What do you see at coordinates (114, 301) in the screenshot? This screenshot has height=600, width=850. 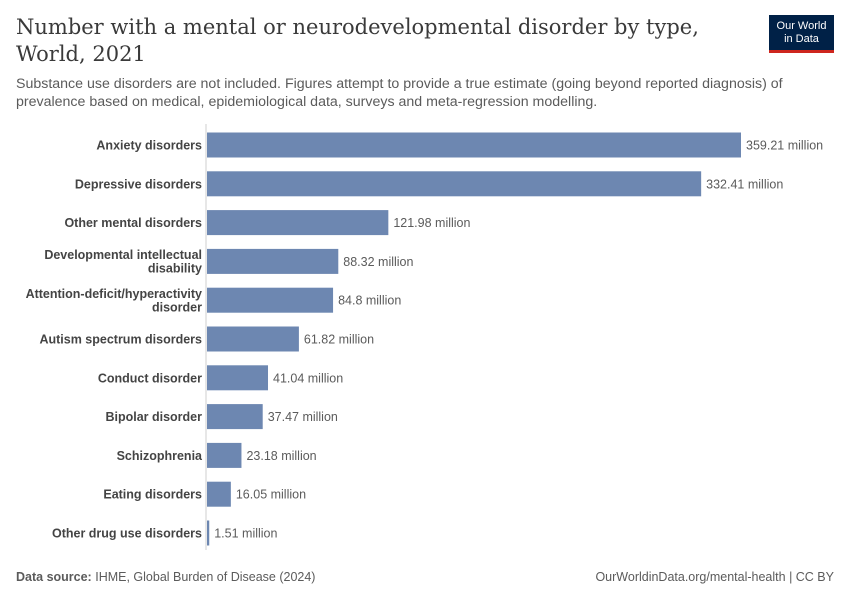 I see `category-label: Attention-deficit/hyperactivity disorder` at bounding box center [114, 301].